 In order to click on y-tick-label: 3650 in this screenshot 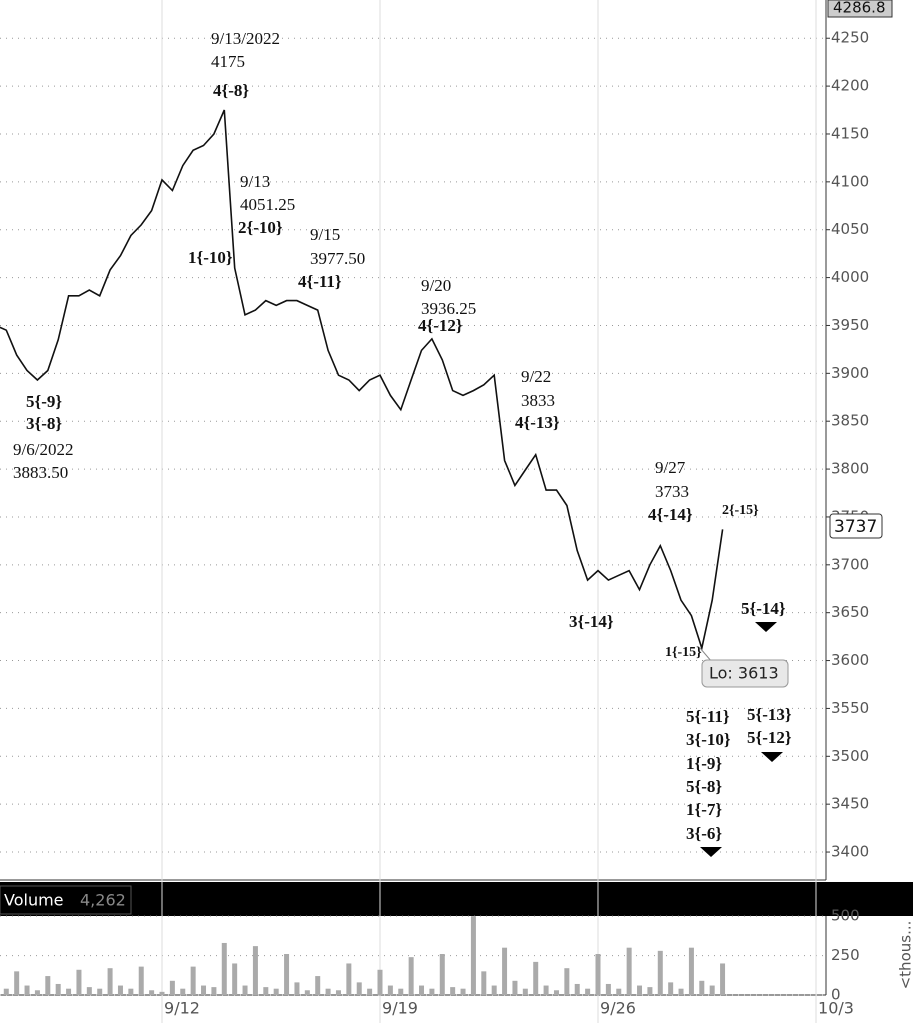, I will do `click(850, 612)`.